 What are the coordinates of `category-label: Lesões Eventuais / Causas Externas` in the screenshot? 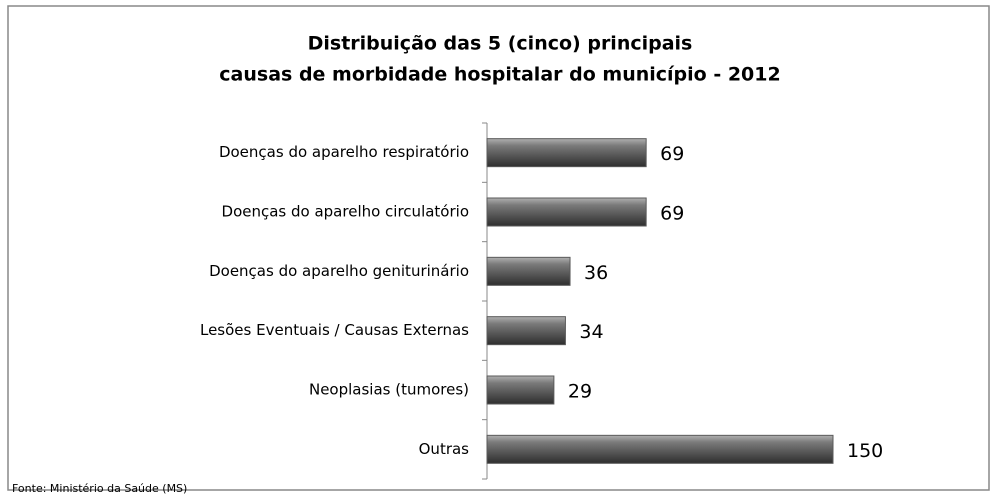 It's located at (334, 330).